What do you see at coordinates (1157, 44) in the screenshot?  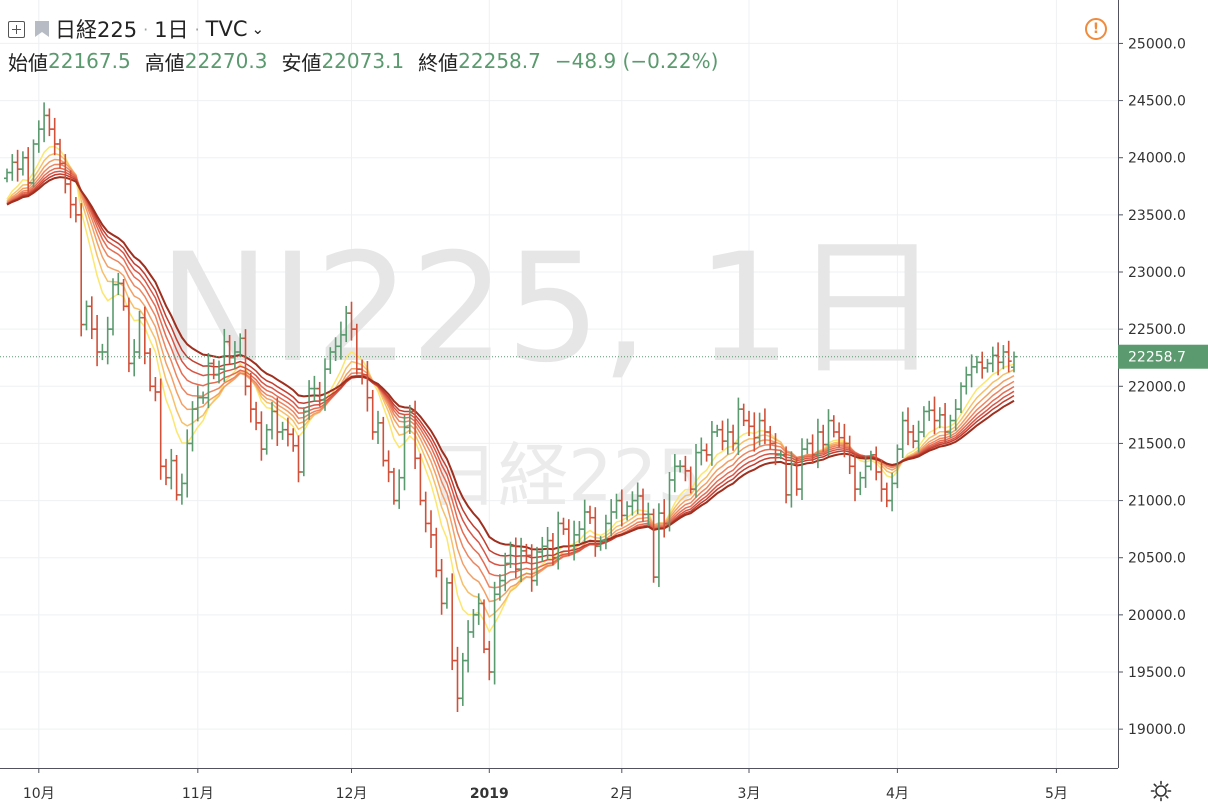 I see `price-tick-label: 25000.0` at bounding box center [1157, 44].